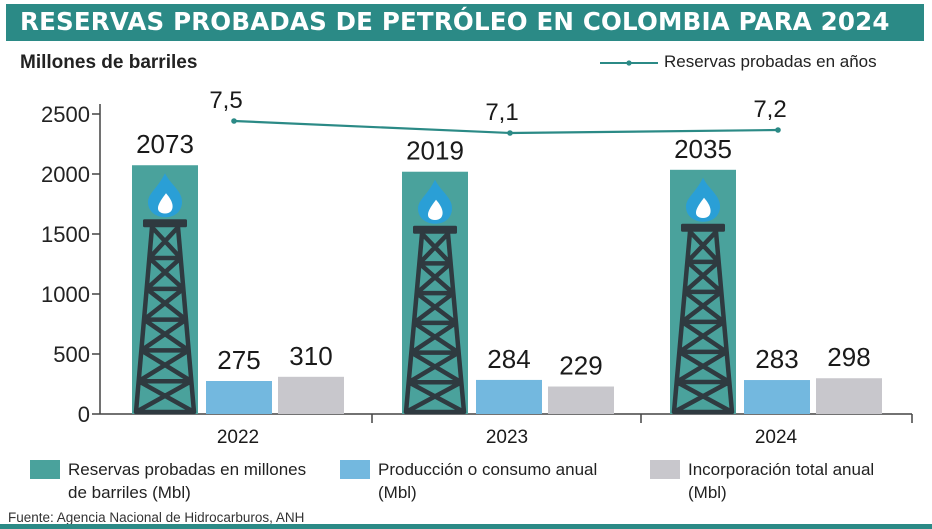 This screenshot has height=529, width=932. Describe the element at coordinates (71, 354) in the screenshot. I see `y-tick-label: 500` at that location.